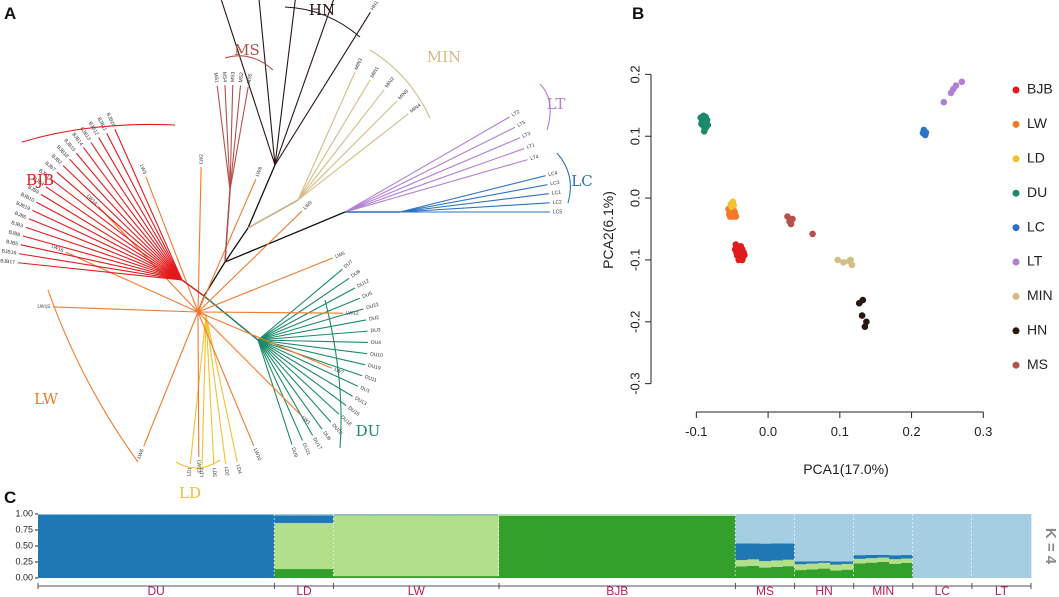  I want to click on pca-legend-marker, so click(1016, 296).